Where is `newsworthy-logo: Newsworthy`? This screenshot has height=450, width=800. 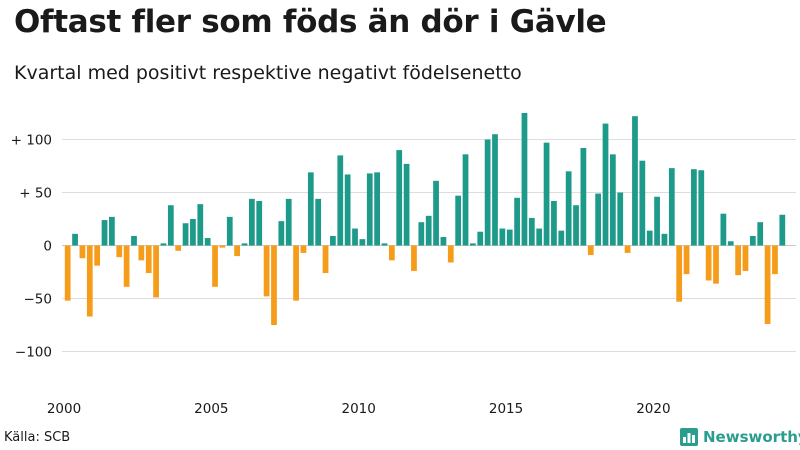
newsworthy-logo: Newsworthy is located at coordinates (740, 437).